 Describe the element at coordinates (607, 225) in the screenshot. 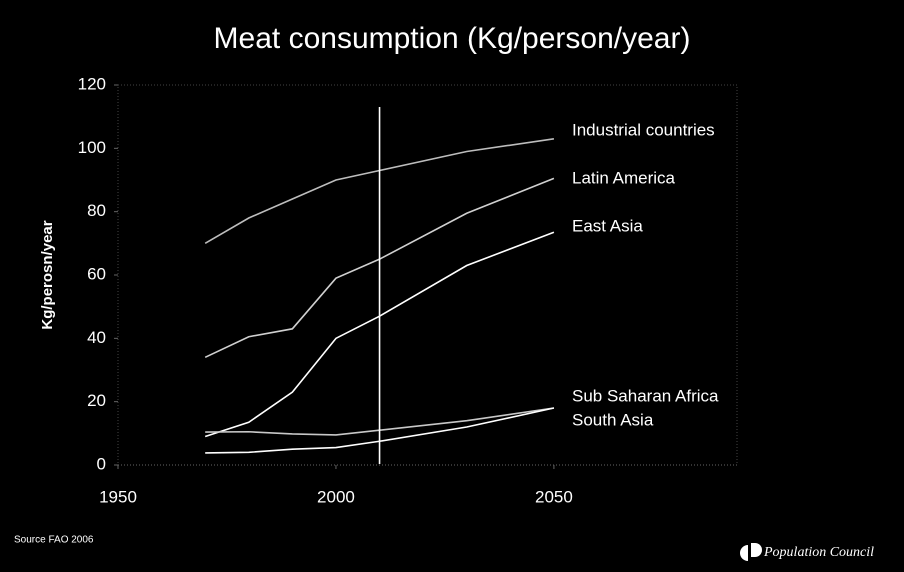

I see `series-label: East Asia` at that location.